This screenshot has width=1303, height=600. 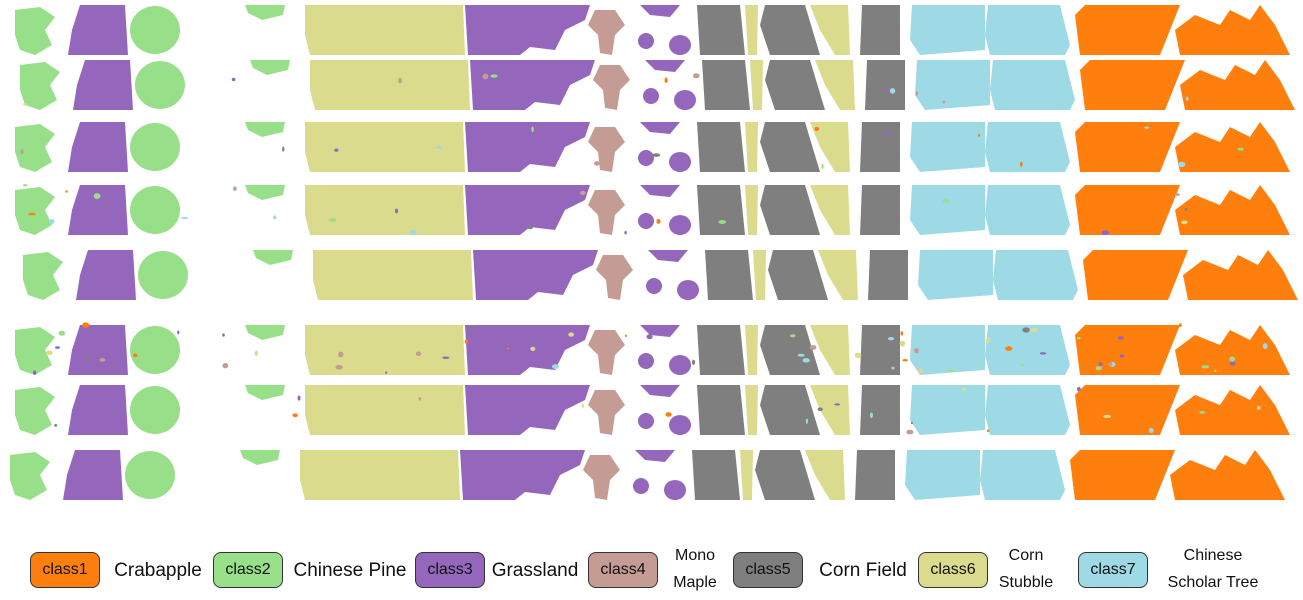 What do you see at coordinates (350, 570) in the screenshot?
I see `legend-label: Chinese Pine` at bounding box center [350, 570].